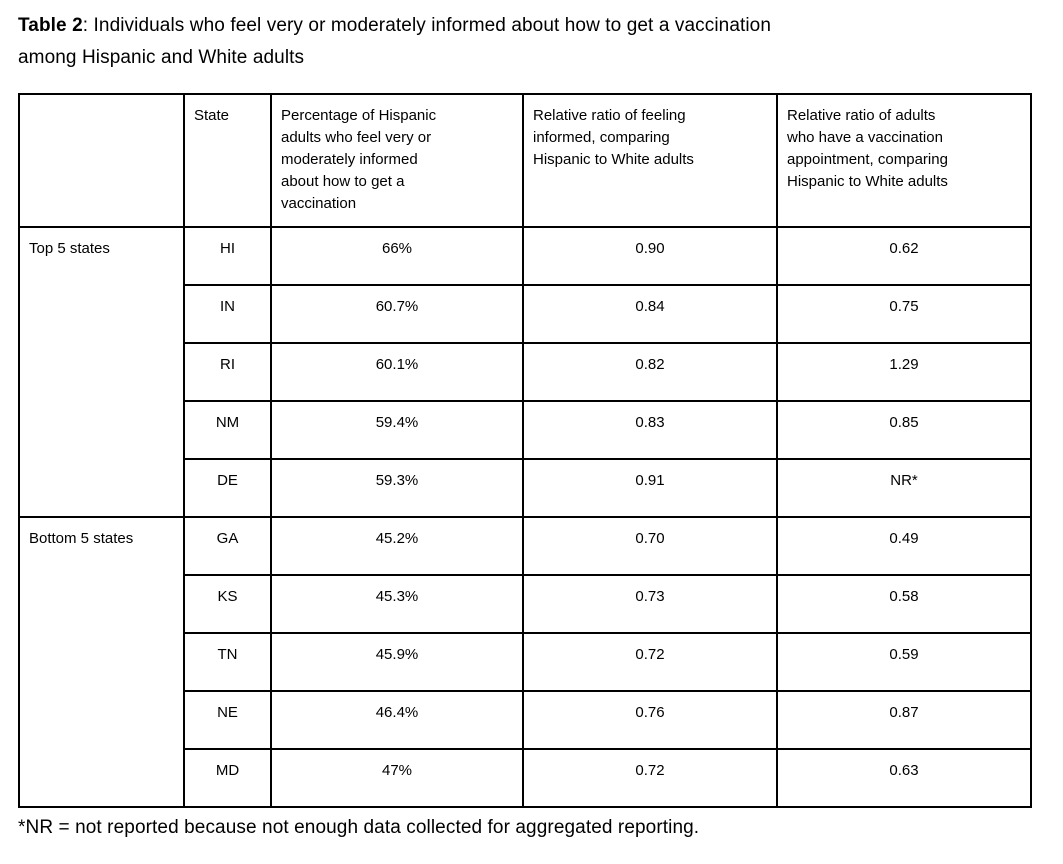 The image size is (1063, 864). What do you see at coordinates (904, 430) in the screenshot?
I see `ratio-appointment-cell: 0.85` at bounding box center [904, 430].